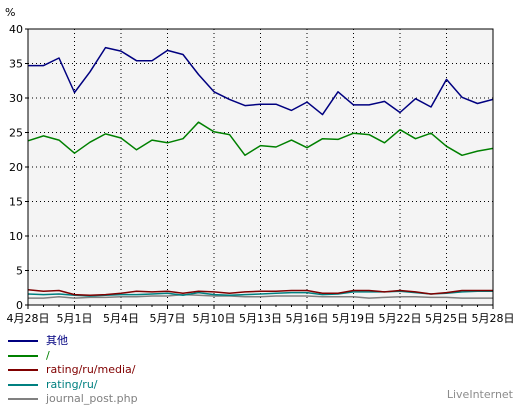  I want to click on x-tick-label: 5月16日, so click(307, 318).